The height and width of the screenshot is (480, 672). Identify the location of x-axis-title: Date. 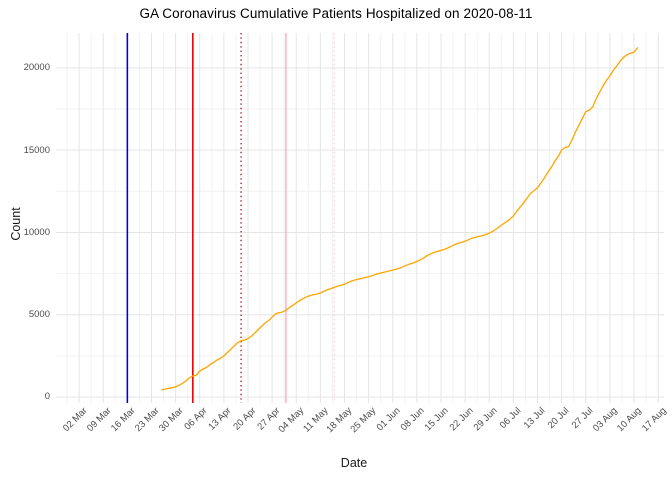
(354, 463).